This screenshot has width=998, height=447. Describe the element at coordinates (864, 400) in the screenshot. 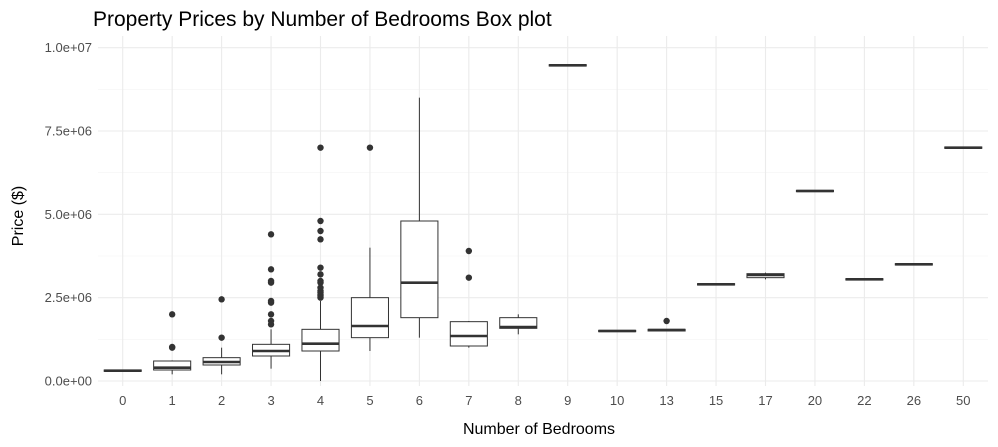

I see `x-tick-label: 22` at that location.